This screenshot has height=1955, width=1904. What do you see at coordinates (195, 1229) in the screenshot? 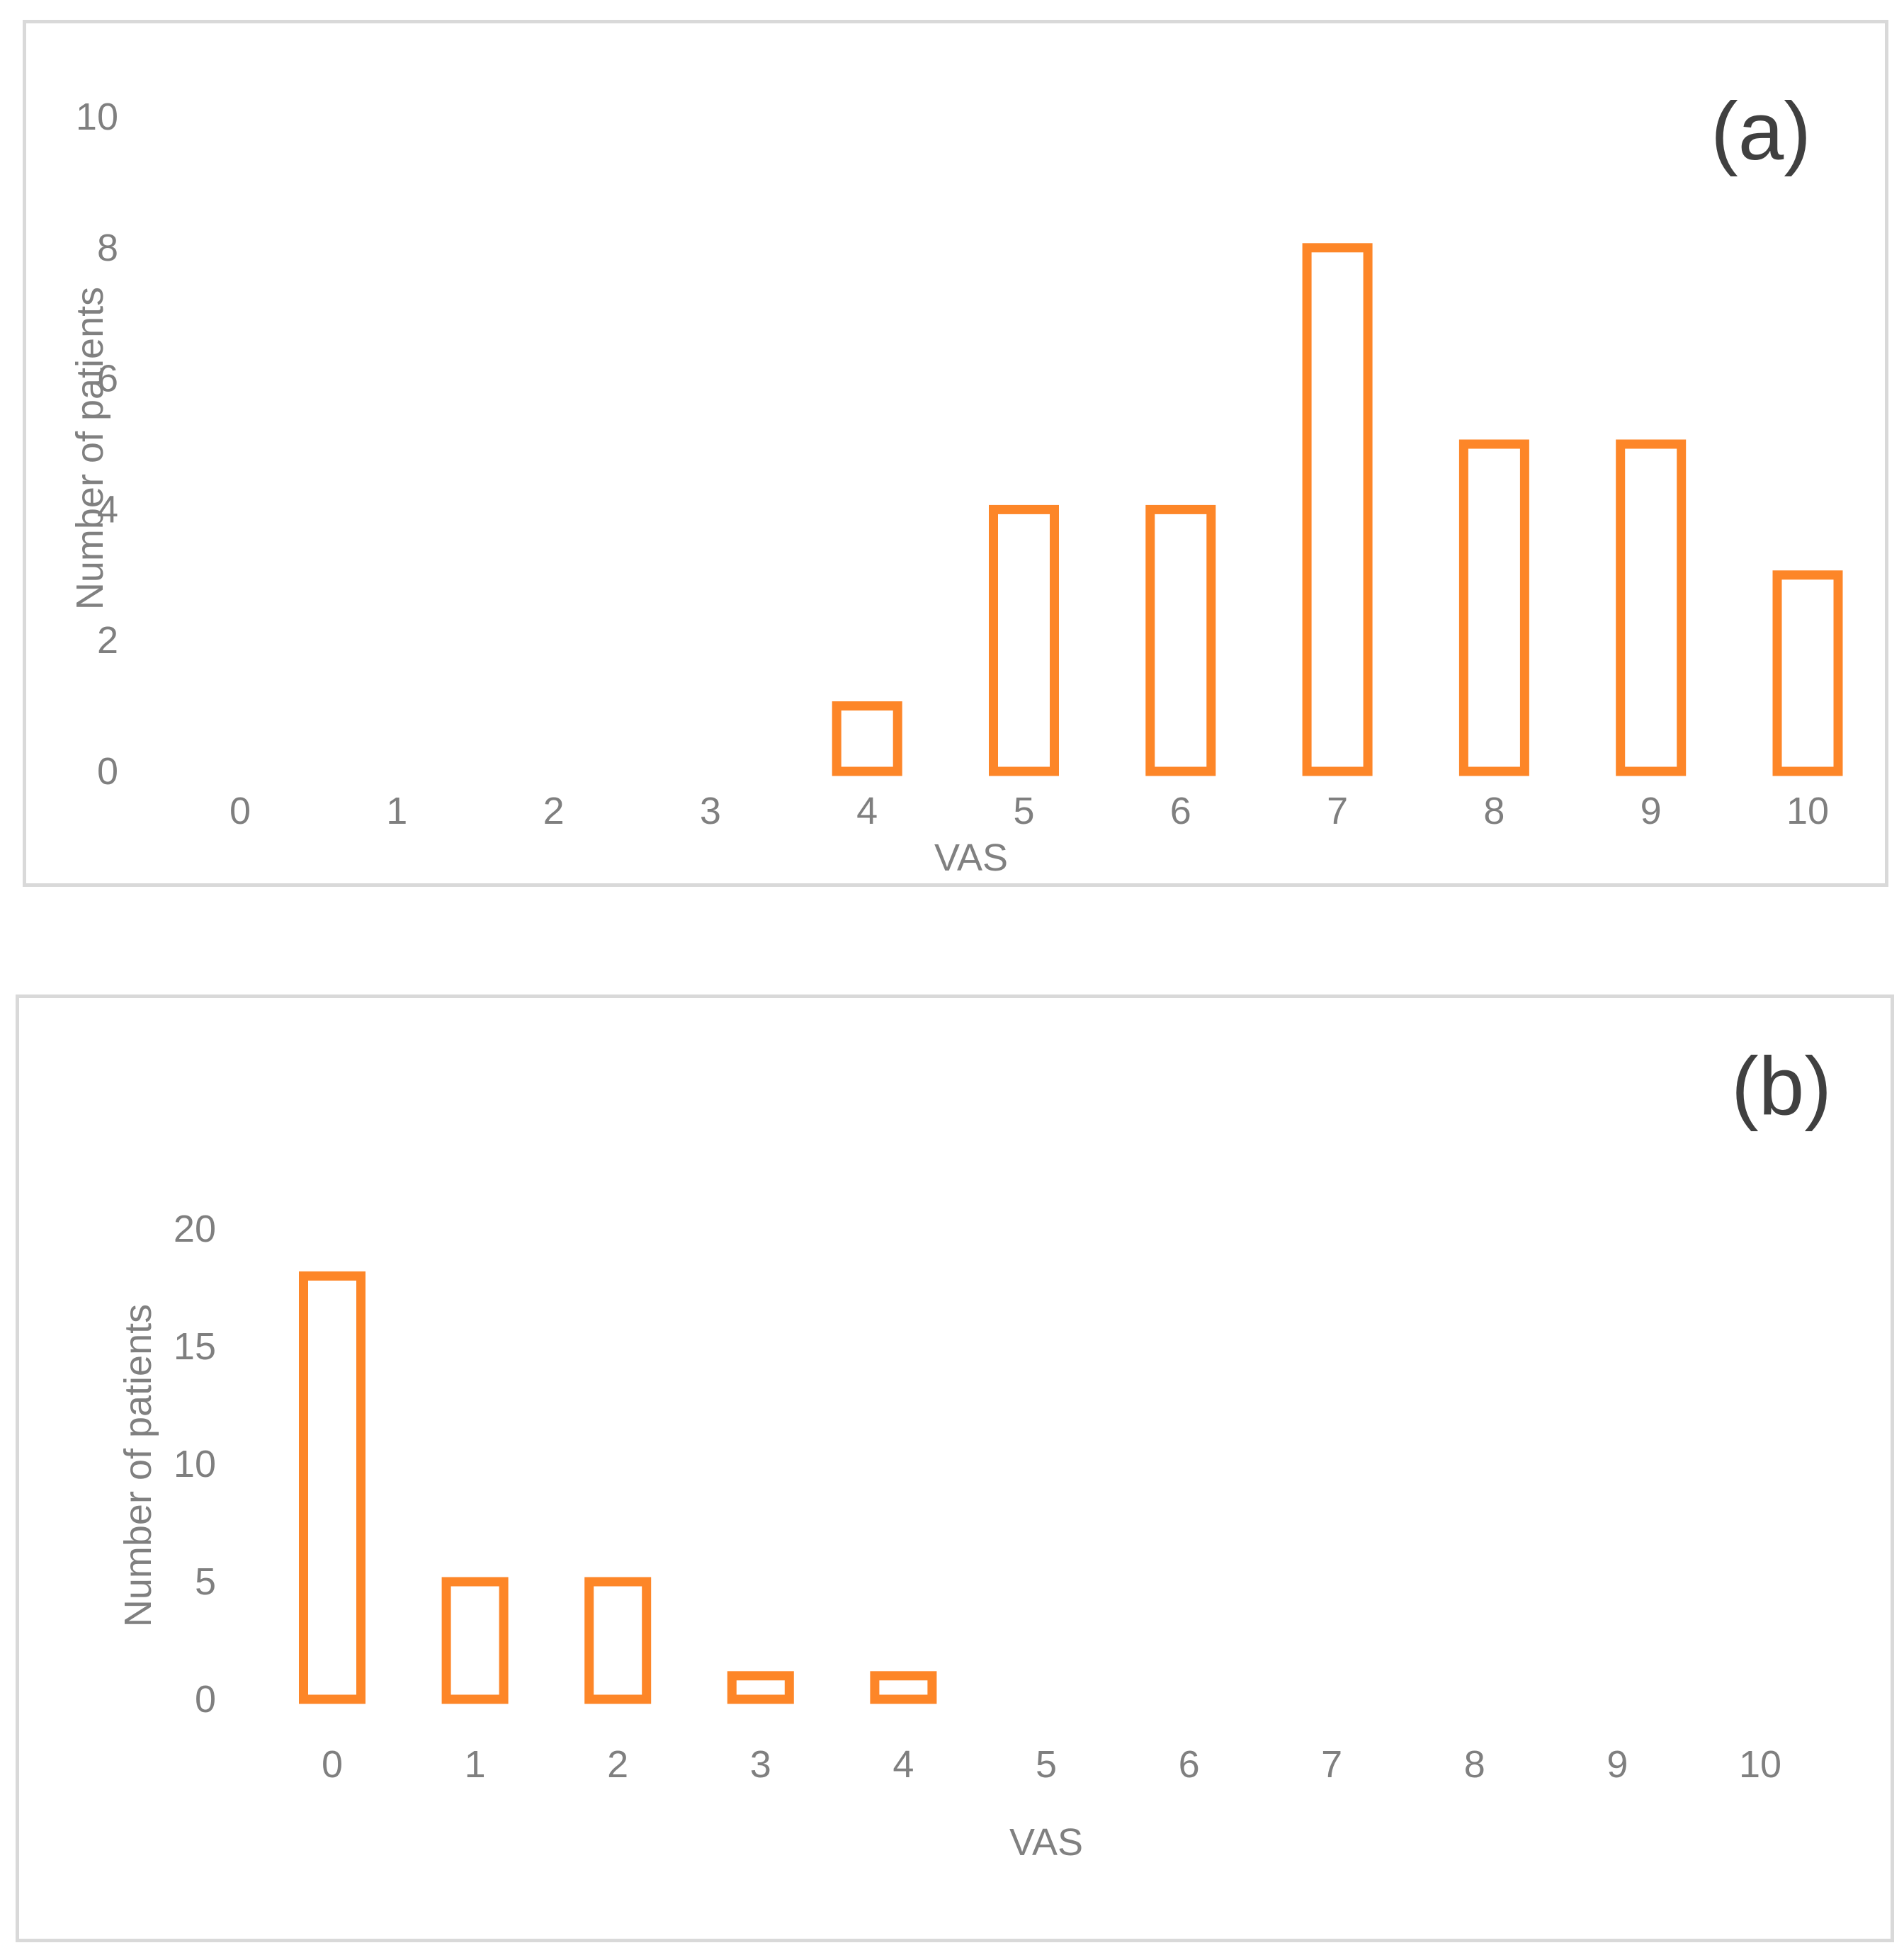
I see `chart-b-y-tick-20: 20` at bounding box center [195, 1229].